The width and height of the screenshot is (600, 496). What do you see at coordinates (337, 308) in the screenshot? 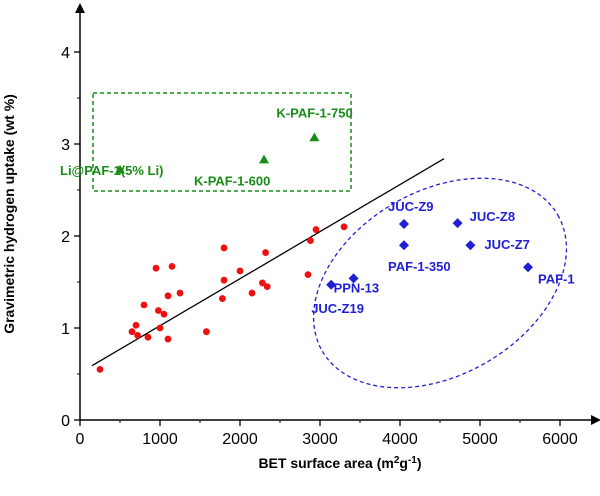
I see `data-label: JUC-Z19` at bounding box center [337, 308].